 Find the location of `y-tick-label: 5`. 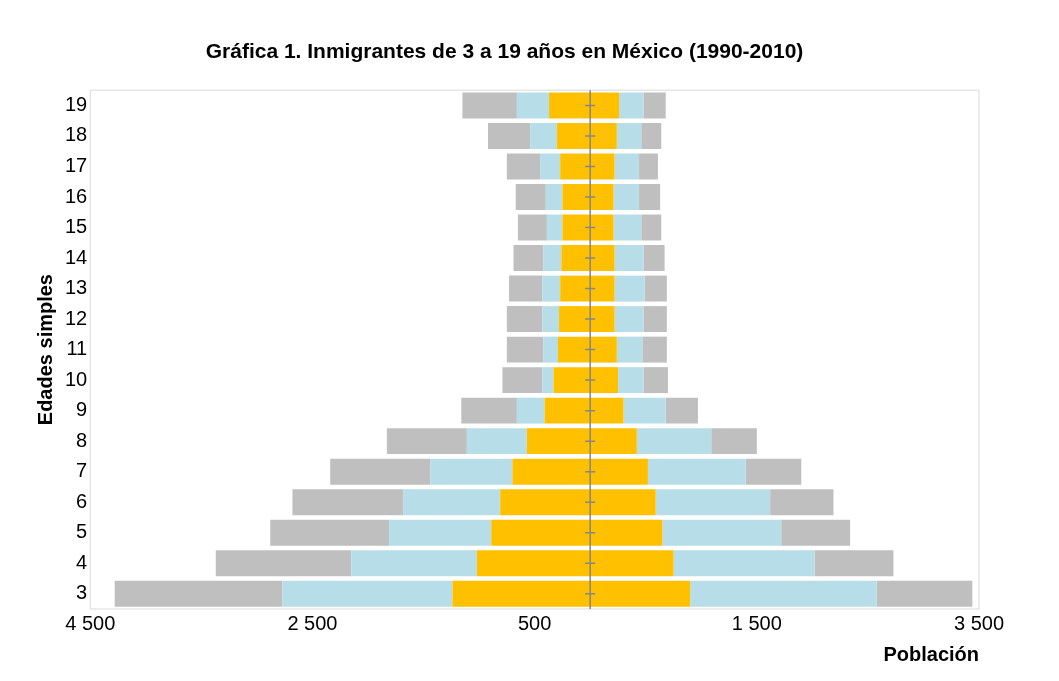

y-tick-label: 5 is located at coordinates (82, 531).